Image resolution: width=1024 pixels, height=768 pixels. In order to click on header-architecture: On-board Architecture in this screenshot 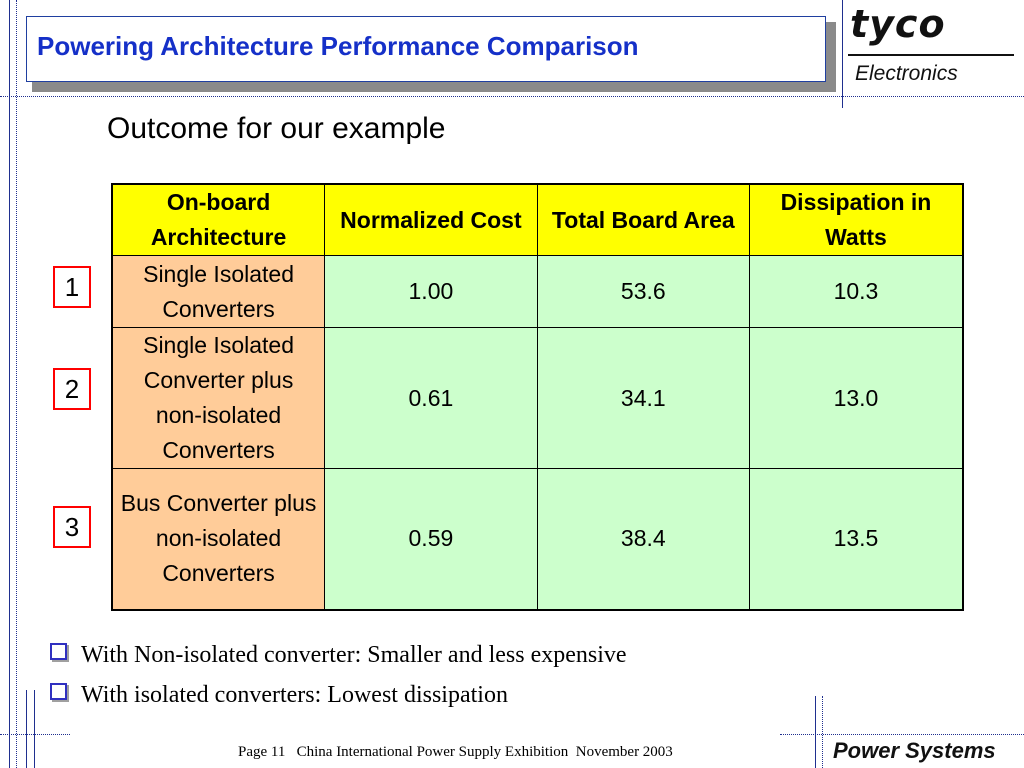, I will do `click(218, 219)`.